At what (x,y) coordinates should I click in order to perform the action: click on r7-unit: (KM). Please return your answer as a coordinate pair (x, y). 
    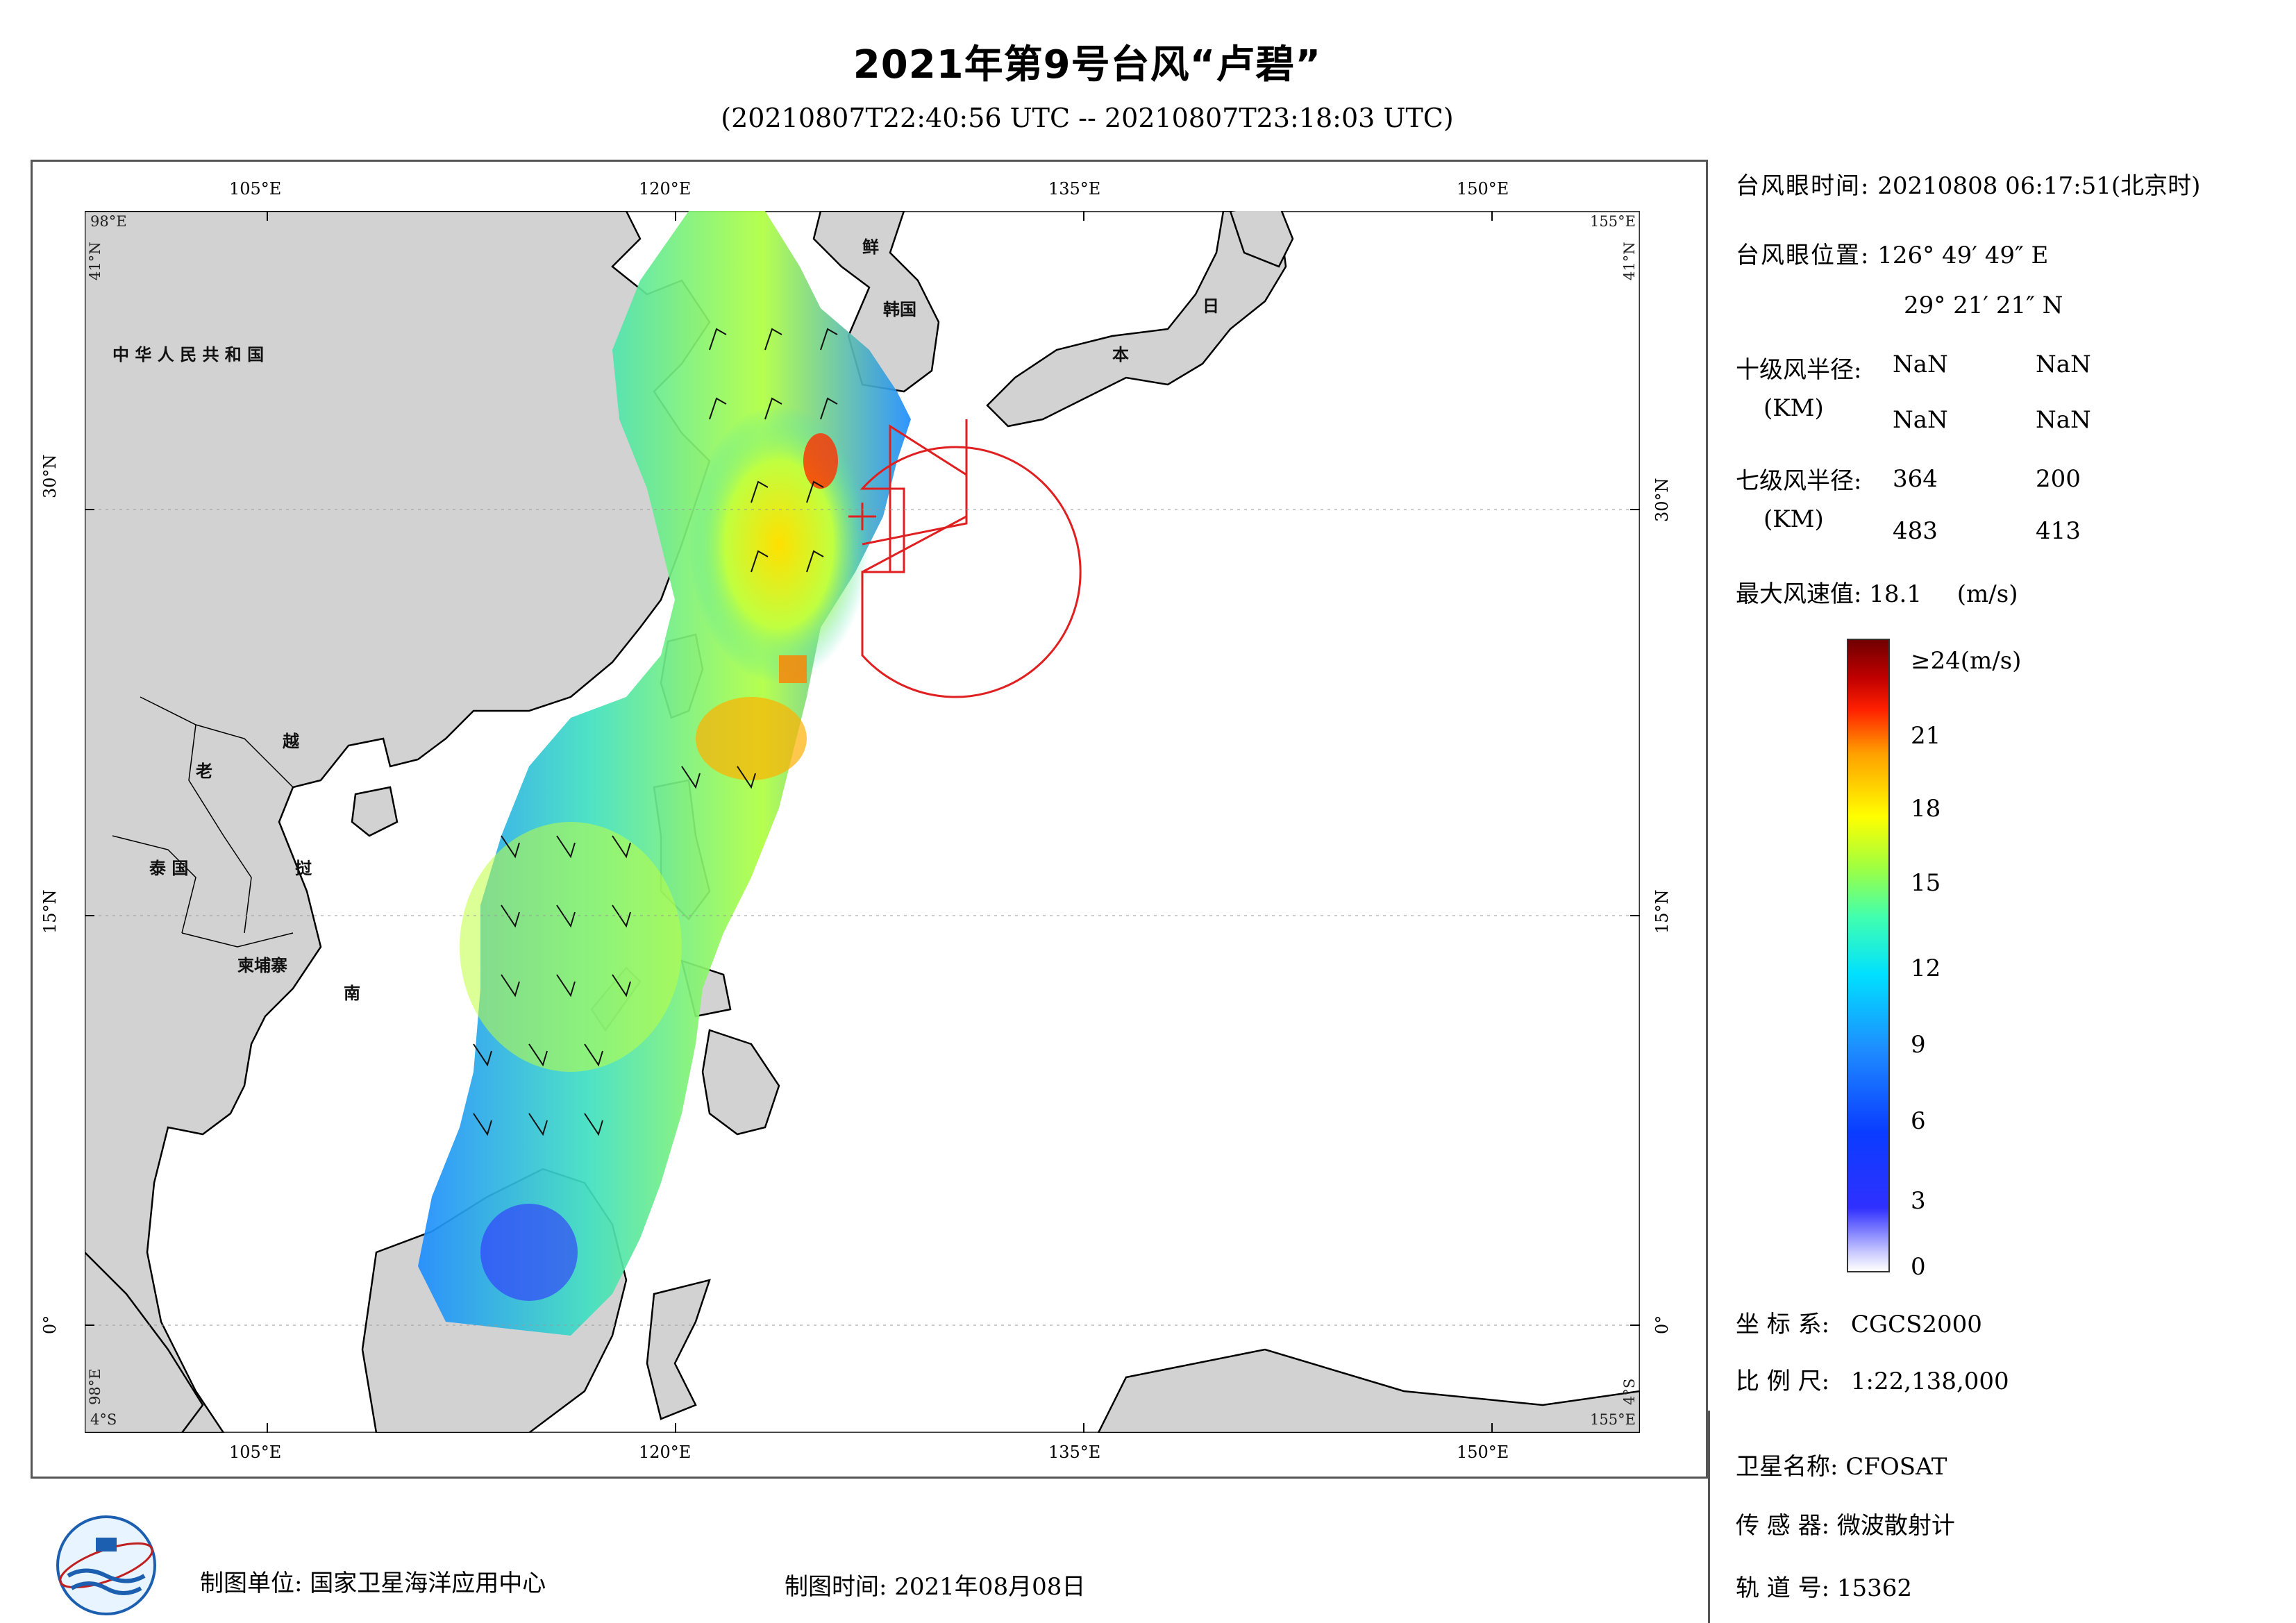
    Looking at the image, I should click on (1793, 519).